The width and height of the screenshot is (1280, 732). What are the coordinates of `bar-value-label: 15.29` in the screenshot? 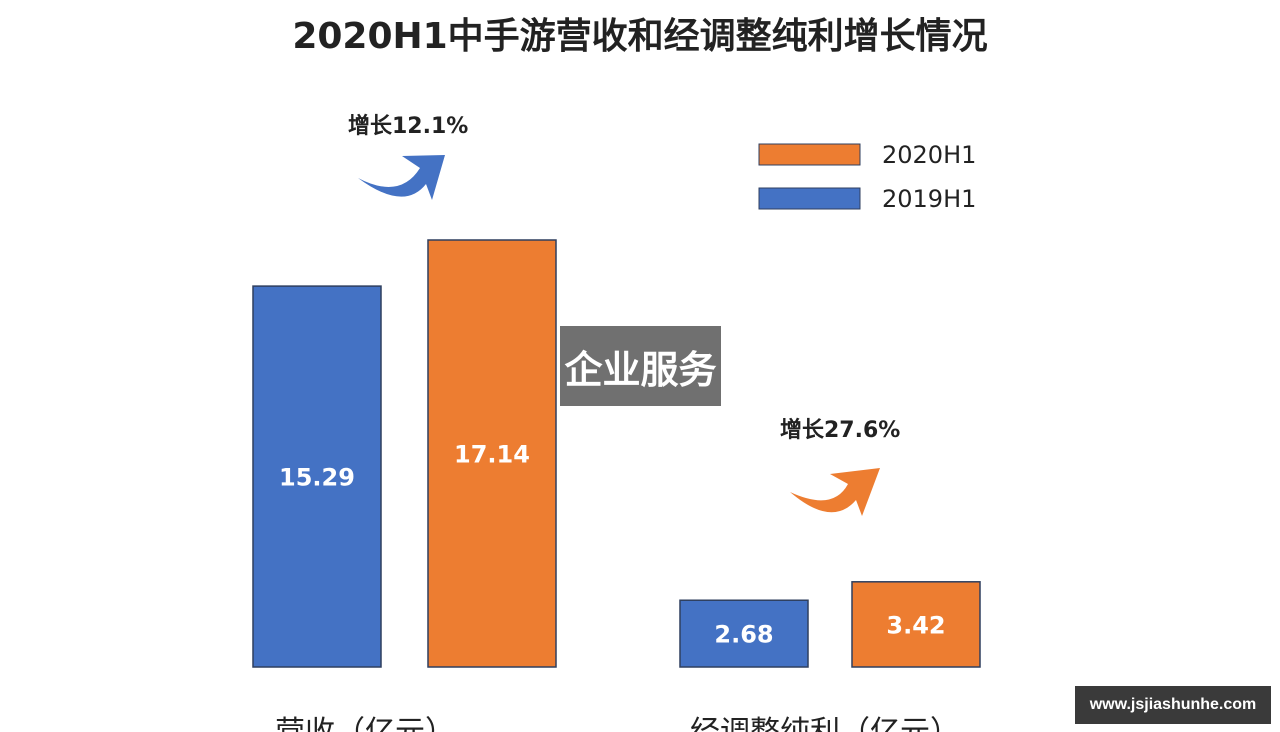 It's located at (317, 478).